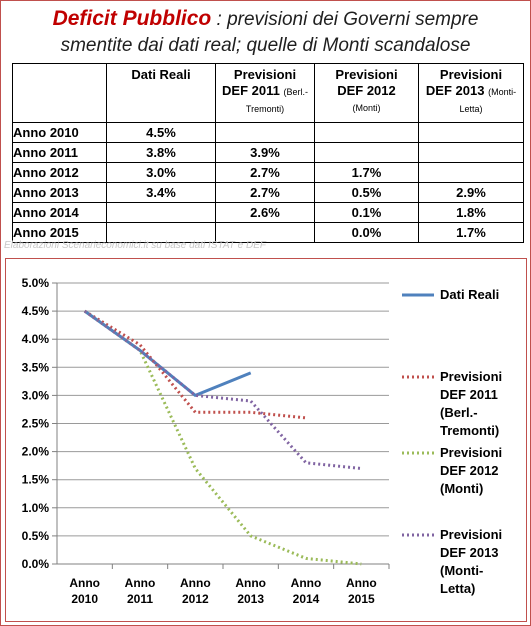 This screenshot has height=626, width=531. What do you see at coordinates (36, 424) in the screenshot?
I see `y-tick-label: 2.5%` at bounding box center [36, 424].